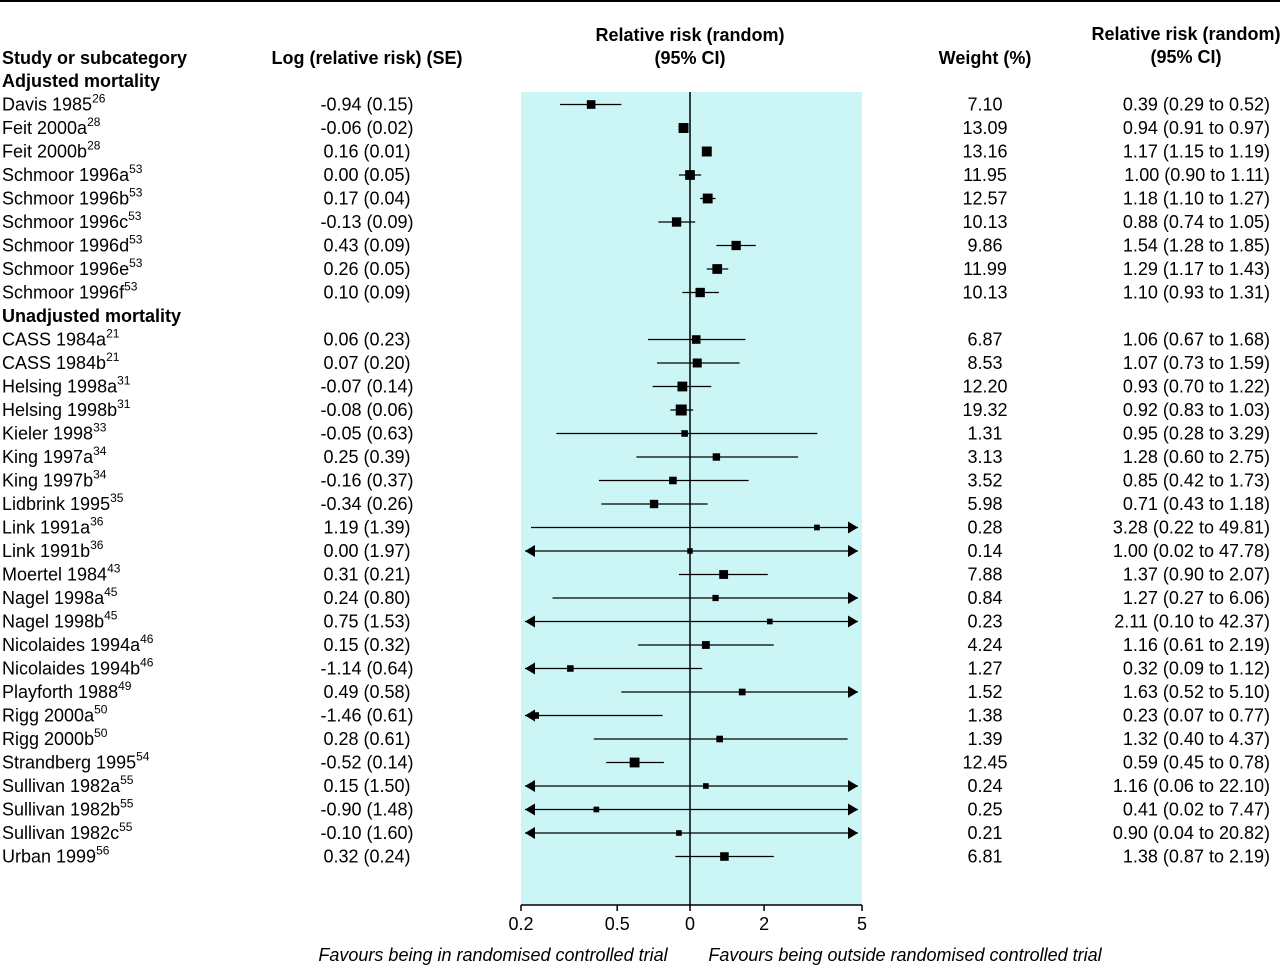 Image resolution: width=1280 pixels, height=965 pixels. Describe the element at coordinates (54, 432) in the screenshot. I see `study-name: Kieler 199833` at that location.